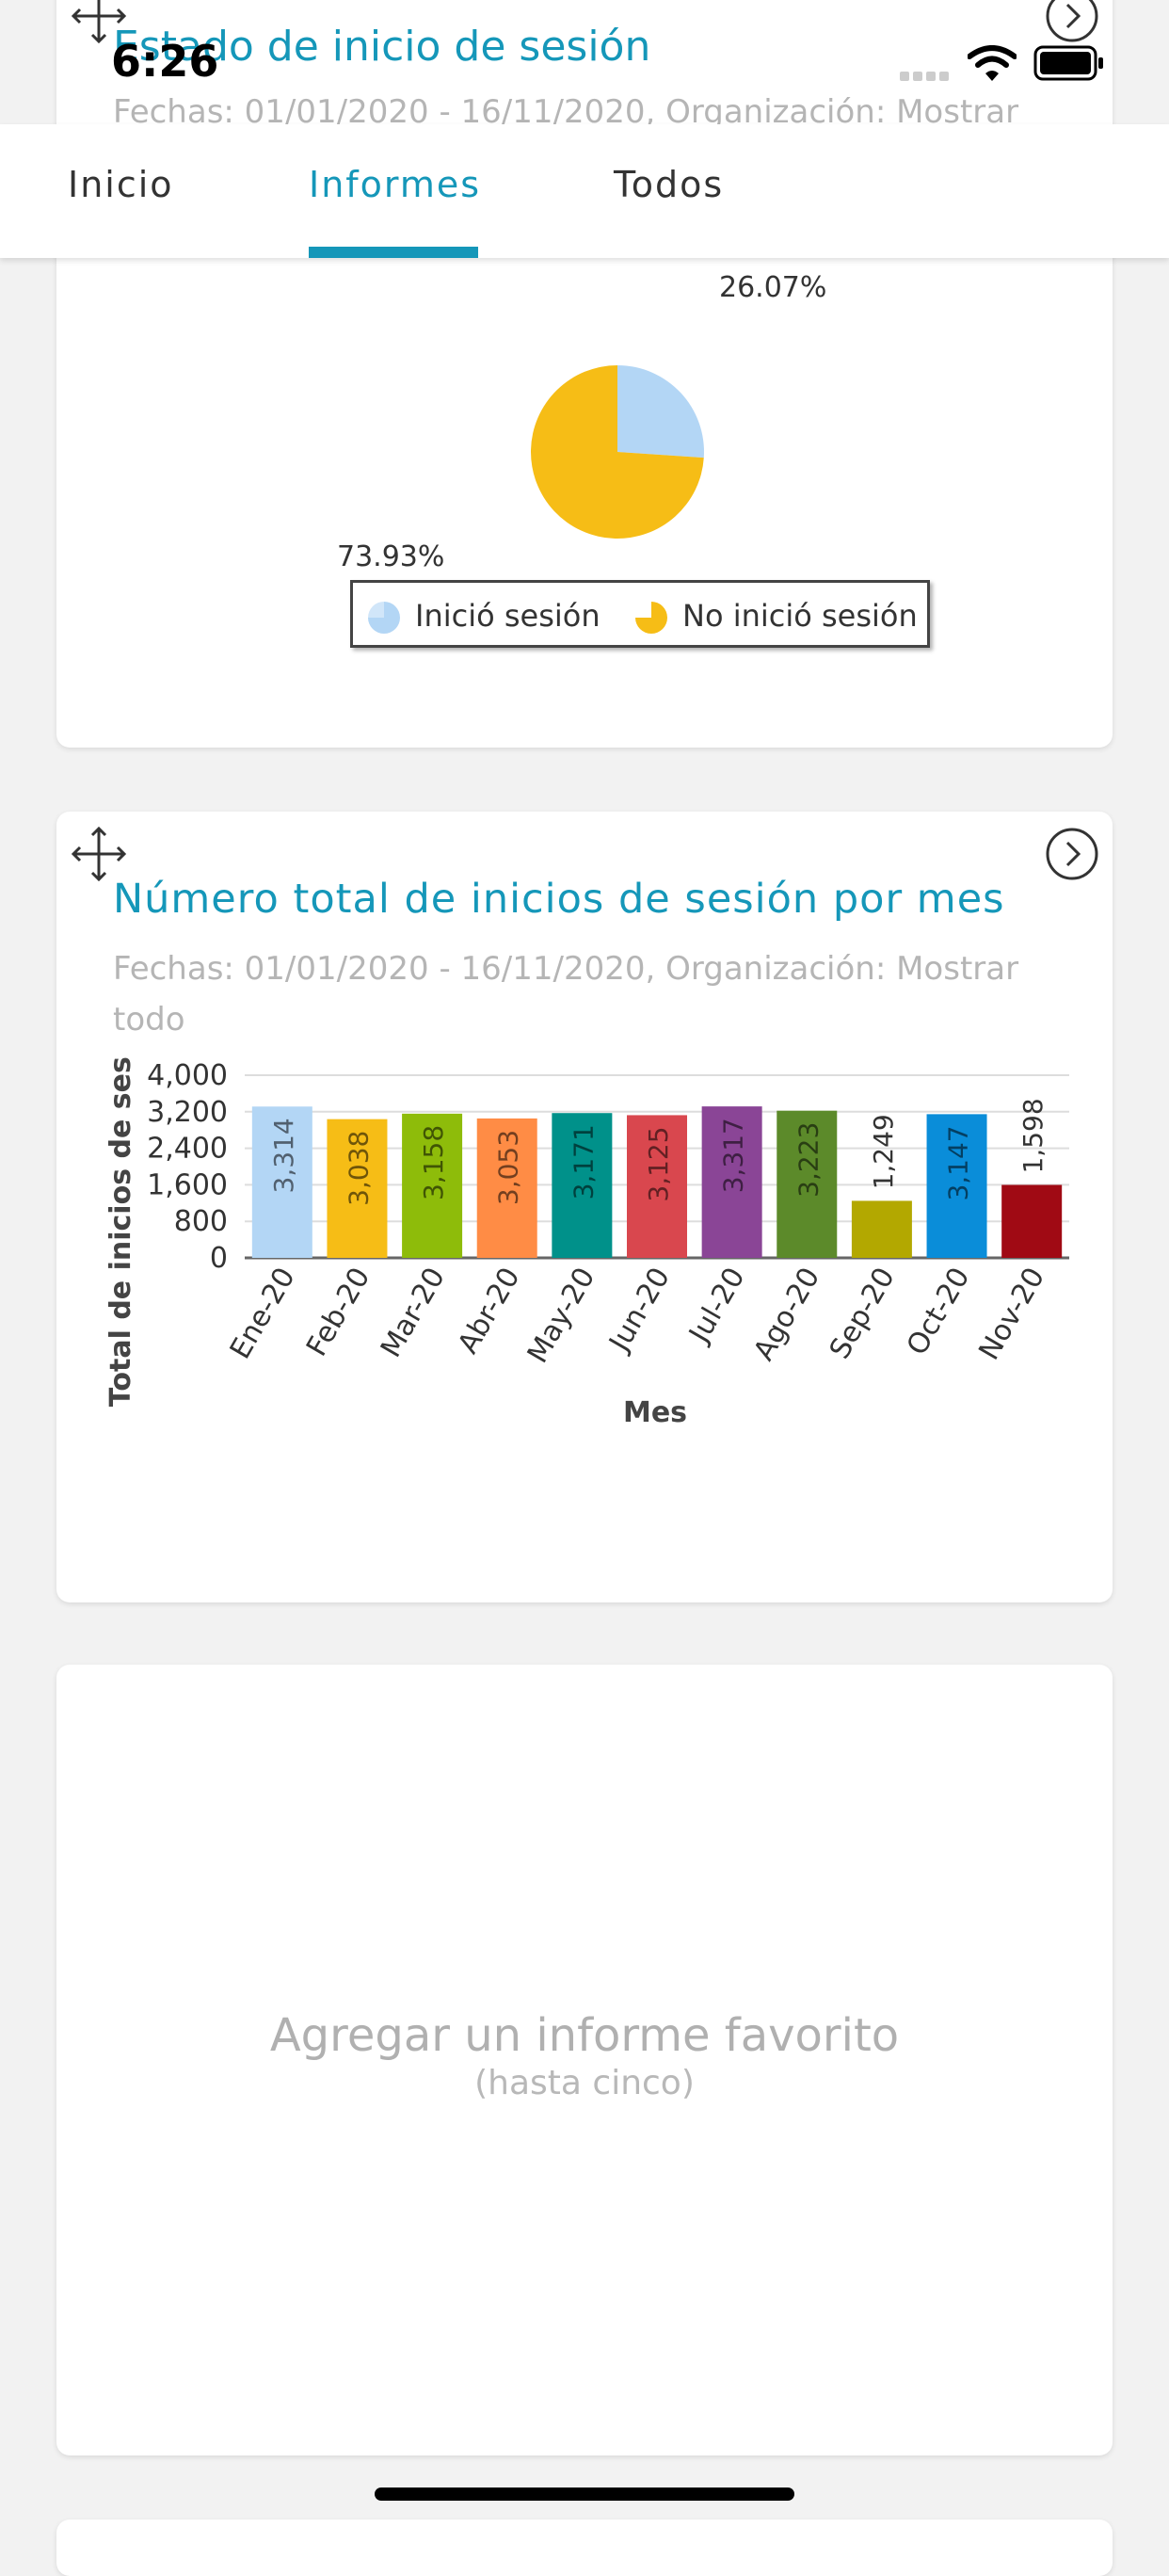  Describe the element at coordinates (490, 1311) in the screenshot. I see `x-tick-label: Abr-20` at that location.